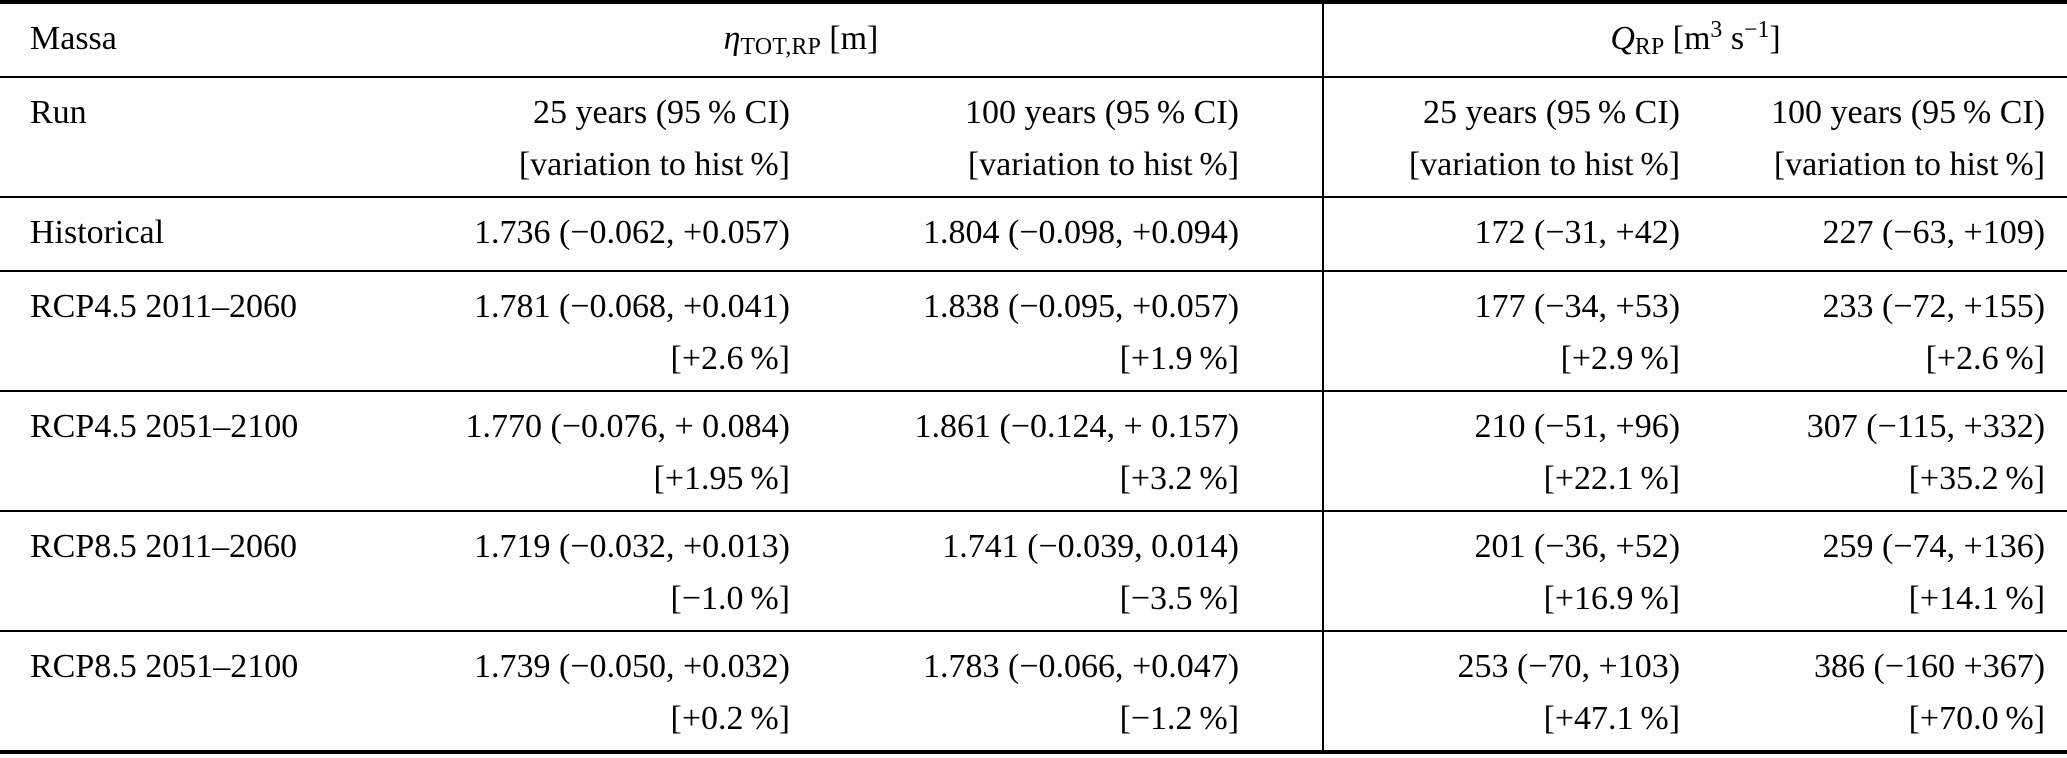 The height and width of the screenshot is (758, 2067). I want to click on q-25y-cell: 172 (−31, +42), so click(1506, 234).